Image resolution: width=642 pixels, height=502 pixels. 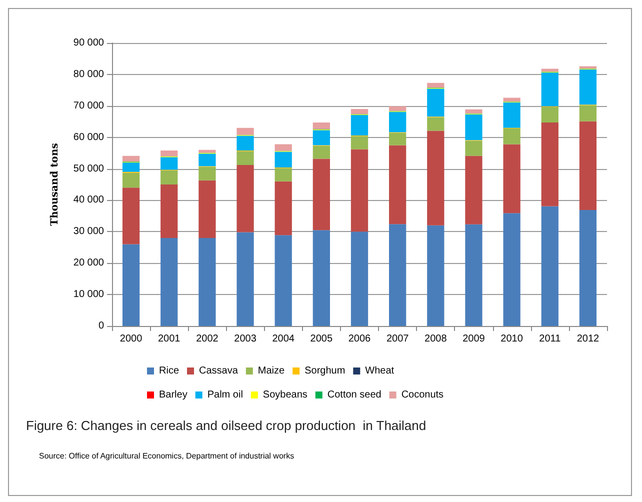 I want to click on legend-label: Maize, so click(x=272, y=371).